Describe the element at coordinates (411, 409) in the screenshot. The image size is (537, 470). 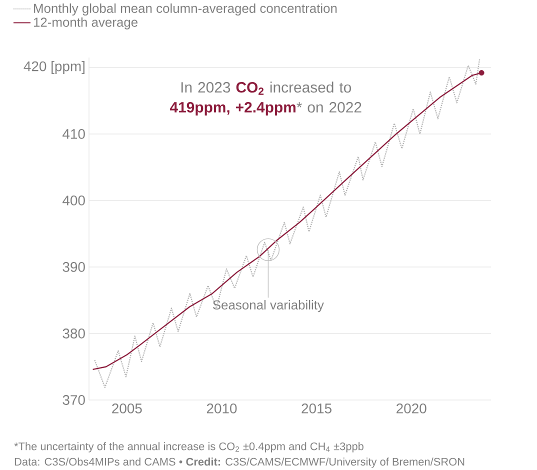
I see `x-tick-label: 2020` at that location.